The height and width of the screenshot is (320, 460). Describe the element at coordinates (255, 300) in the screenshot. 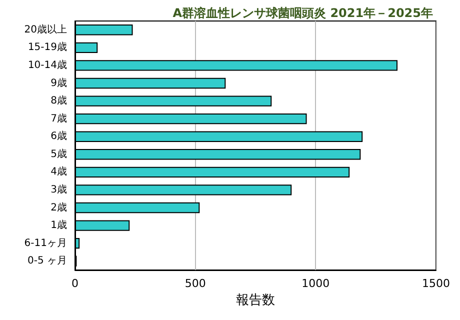

I see `x-axis-title: 報告数` at that location.